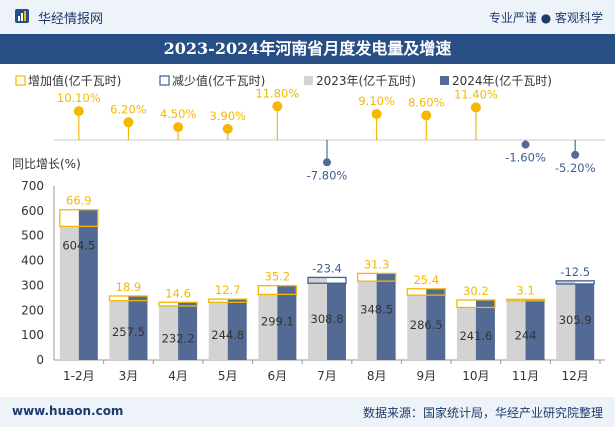 The width and height of the screenshot is (615, 427). Describe the element at coordinates (46, 164) in the screenshot. I see `y-axis-title: 同比增长(%)` at that location.